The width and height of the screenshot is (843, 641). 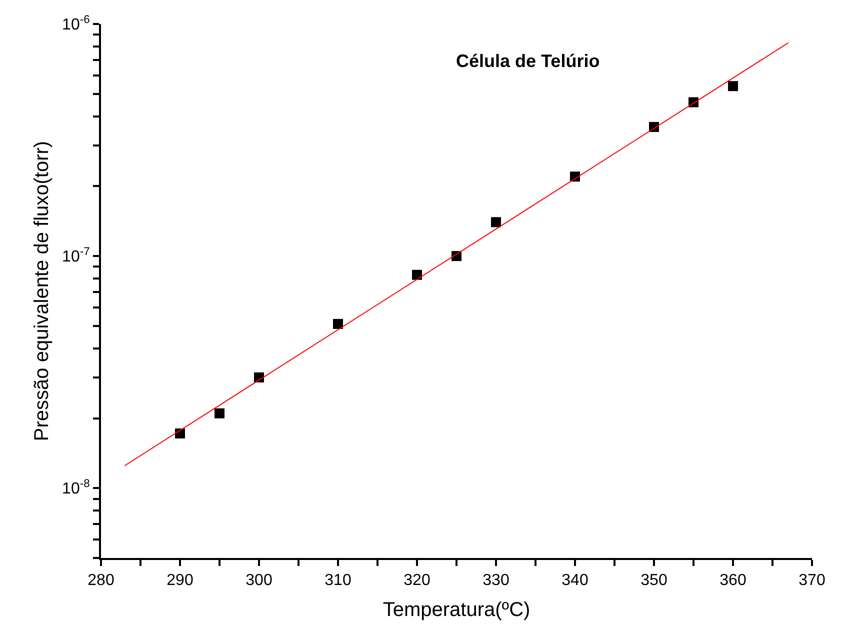 I want to click on annotation: Célula de Telúrio, so click(x=528, y=61).